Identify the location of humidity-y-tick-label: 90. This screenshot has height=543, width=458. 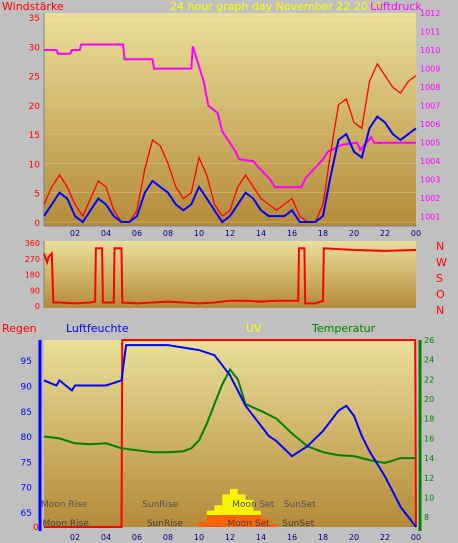
(27, 387).